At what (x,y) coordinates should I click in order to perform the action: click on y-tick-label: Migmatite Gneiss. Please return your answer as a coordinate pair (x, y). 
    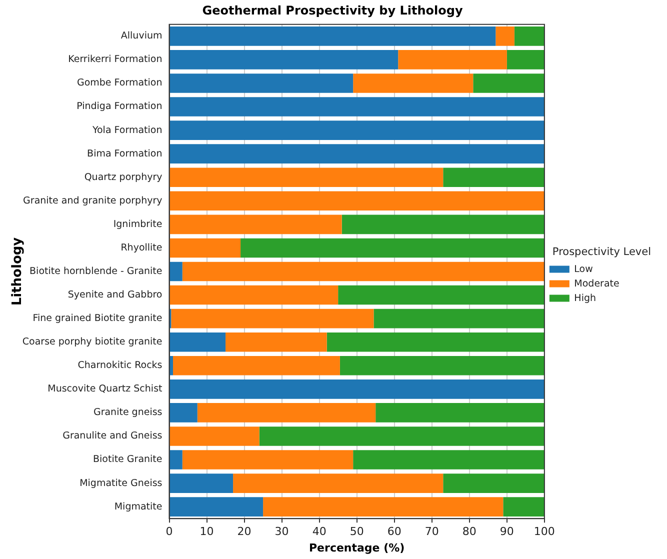
    Looking at the image, I should click on (121, 483).